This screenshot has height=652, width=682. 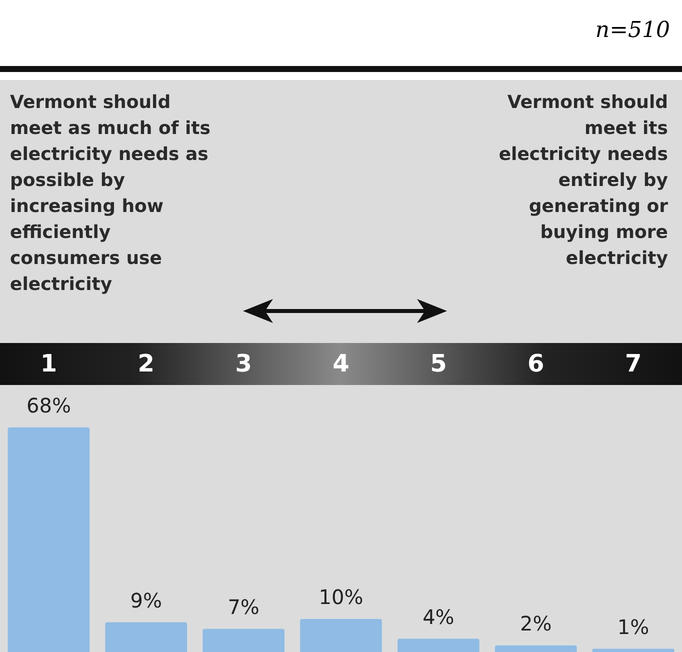 I want to click on x-tick-label: 5, so click(x=438, y=364).